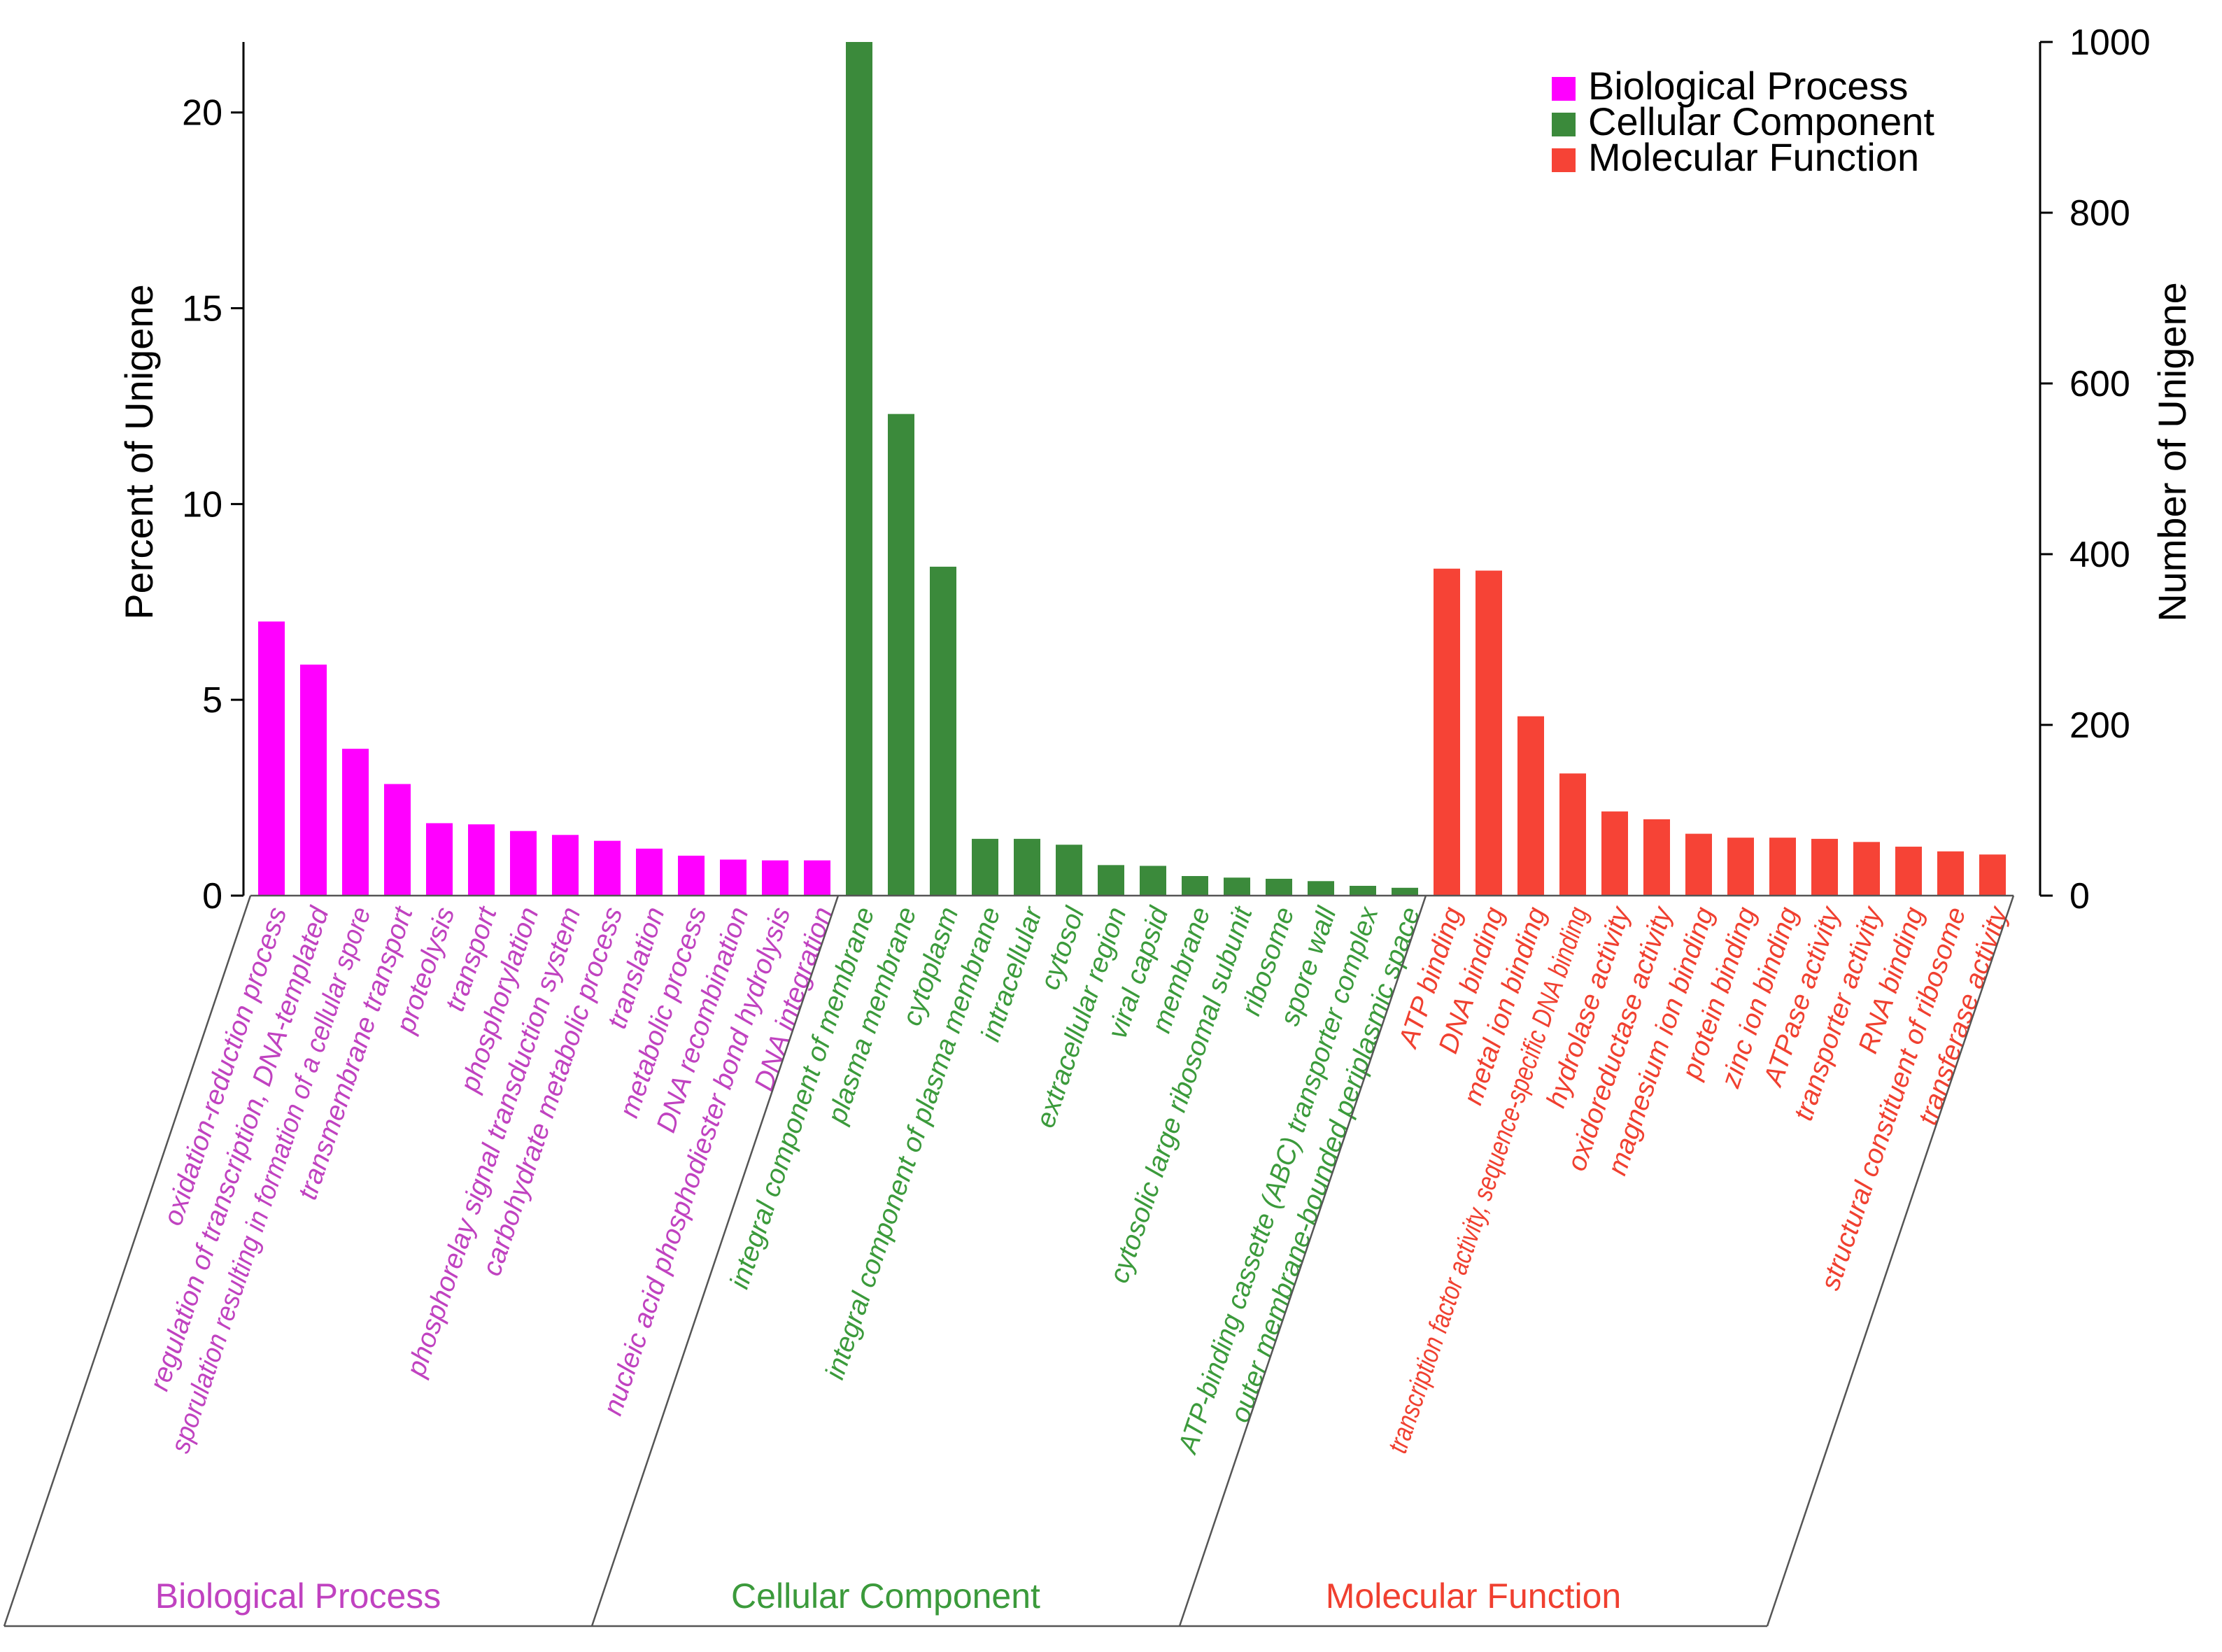 Image resolution: width=2222 pixels, height=1652 pixels. What do you see at coordinates (1237, 886) in the screenshot?
I see `bar-cytosolic-large-ribosomal-subunit` at bounding box center [1237, 886].